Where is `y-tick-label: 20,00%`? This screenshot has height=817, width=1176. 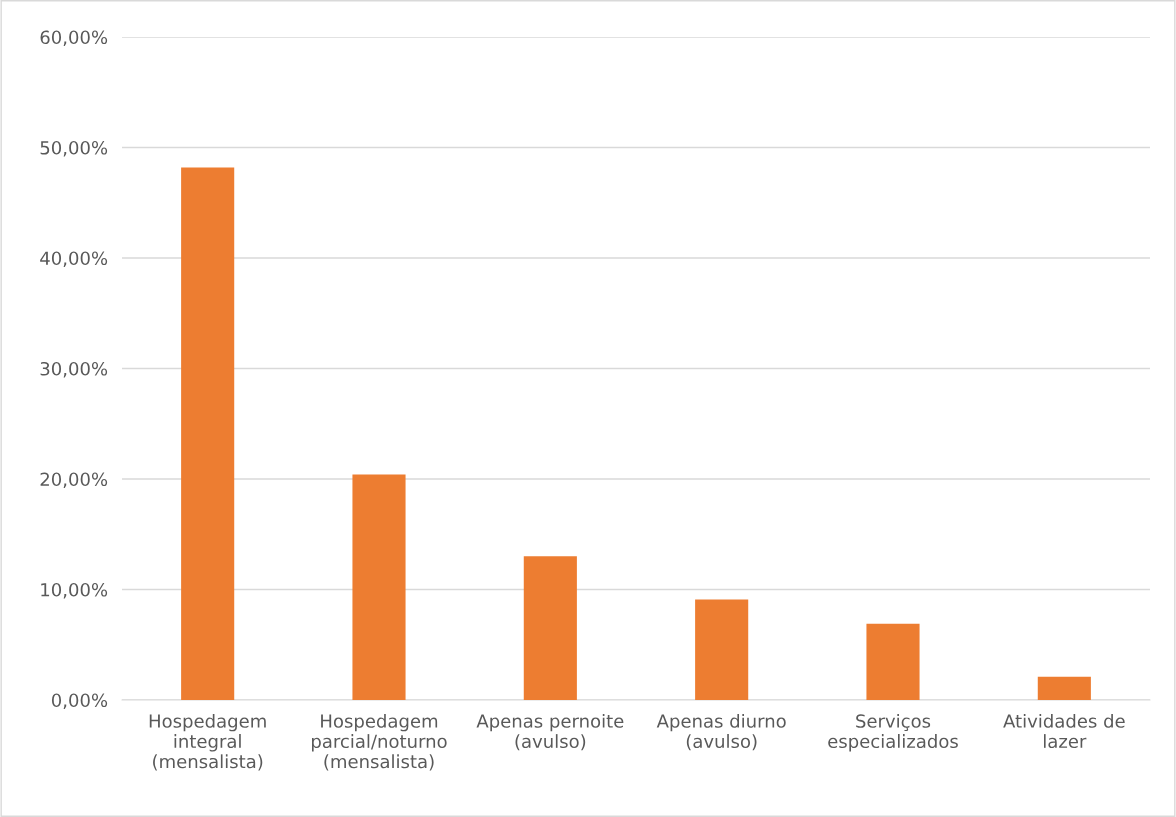 y-tick-label: 20,00% is located at coordinates (74, 480).